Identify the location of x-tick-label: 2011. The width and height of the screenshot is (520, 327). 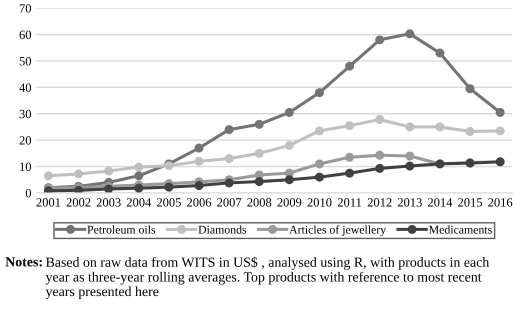
(350, 202).